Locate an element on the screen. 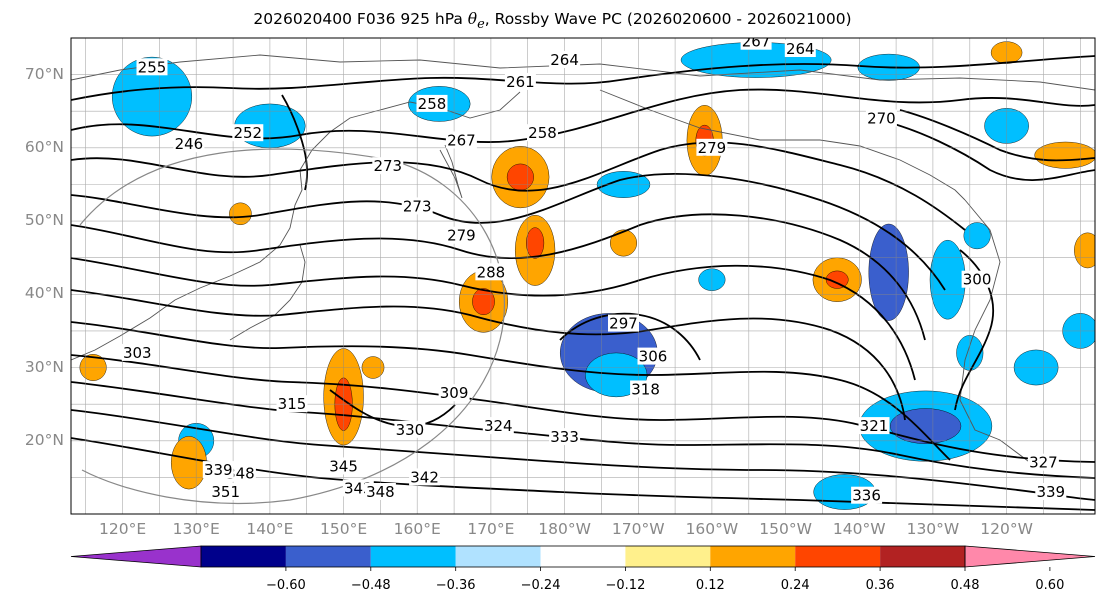 The width and height of the screenshot is (1105, 606). contour-label-26: 342 is located at coordinates (424, 477).